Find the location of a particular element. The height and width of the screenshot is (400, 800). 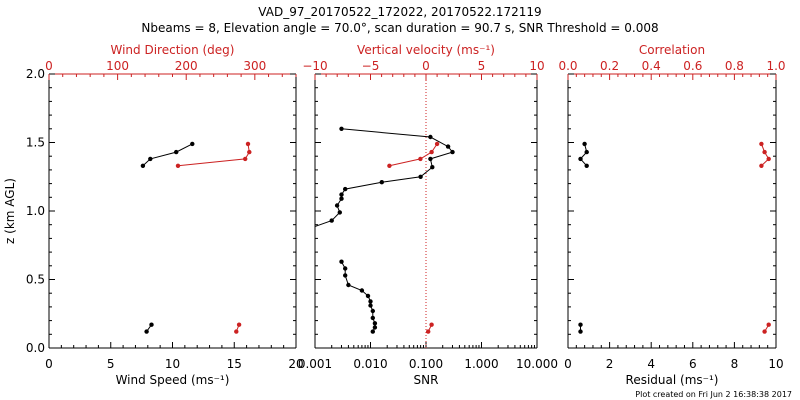

x-axis-label-bottom: SNR is located at coordinates (426, 380).